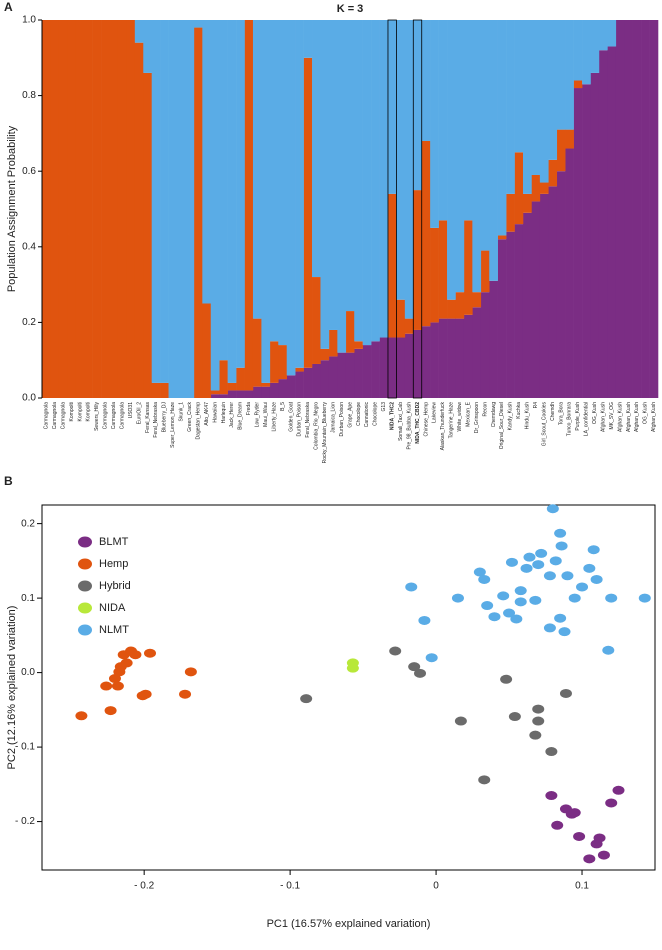 The image size is (662, 950). I want to click on x-tick-label: Alto_AK47, so click(207, 414).